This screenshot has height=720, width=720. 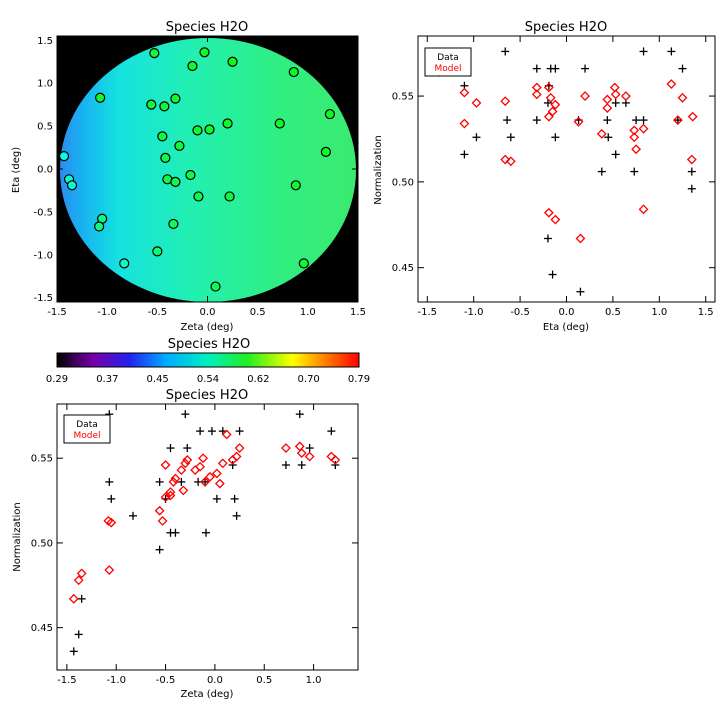 I want to click on zeta-xtick-label: -1.0, so click(x=116, y=680).